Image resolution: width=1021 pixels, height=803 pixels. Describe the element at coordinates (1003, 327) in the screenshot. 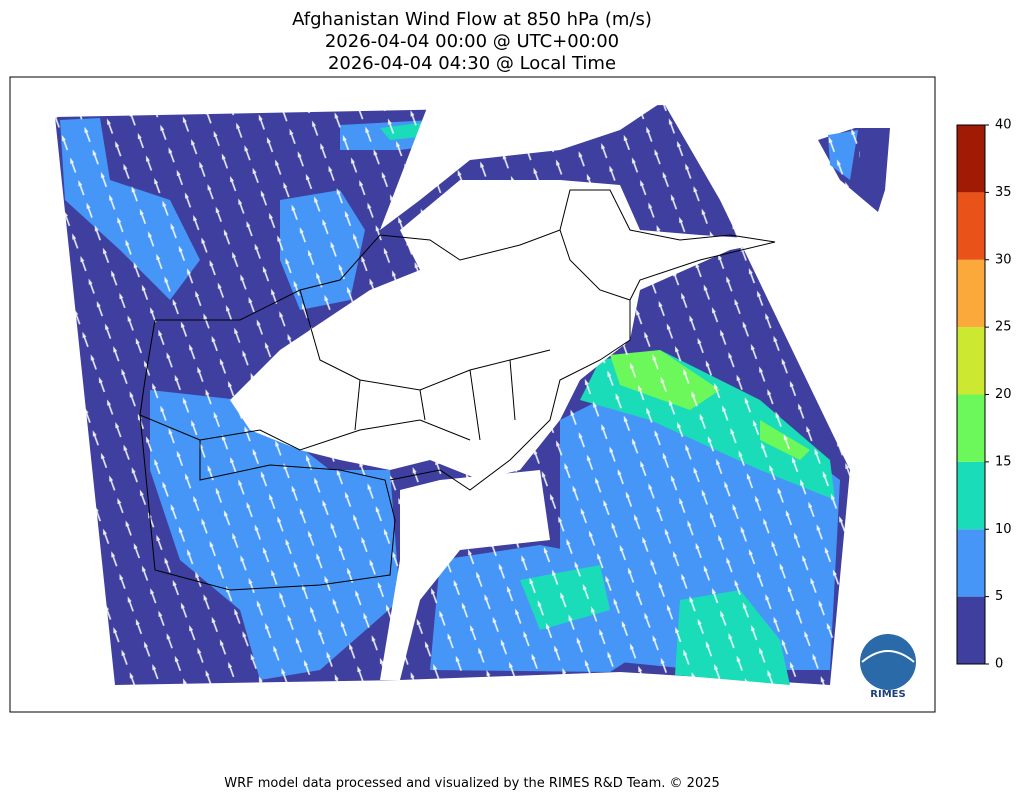

I see `tick-label: 25` at that location.